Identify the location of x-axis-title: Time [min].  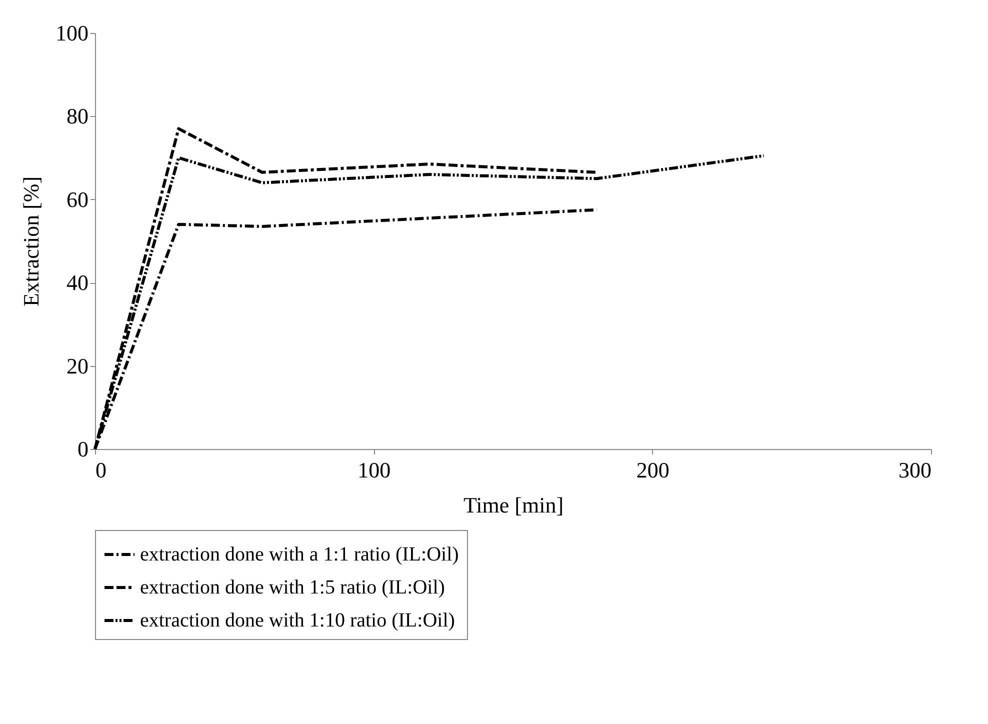
(513, 505).